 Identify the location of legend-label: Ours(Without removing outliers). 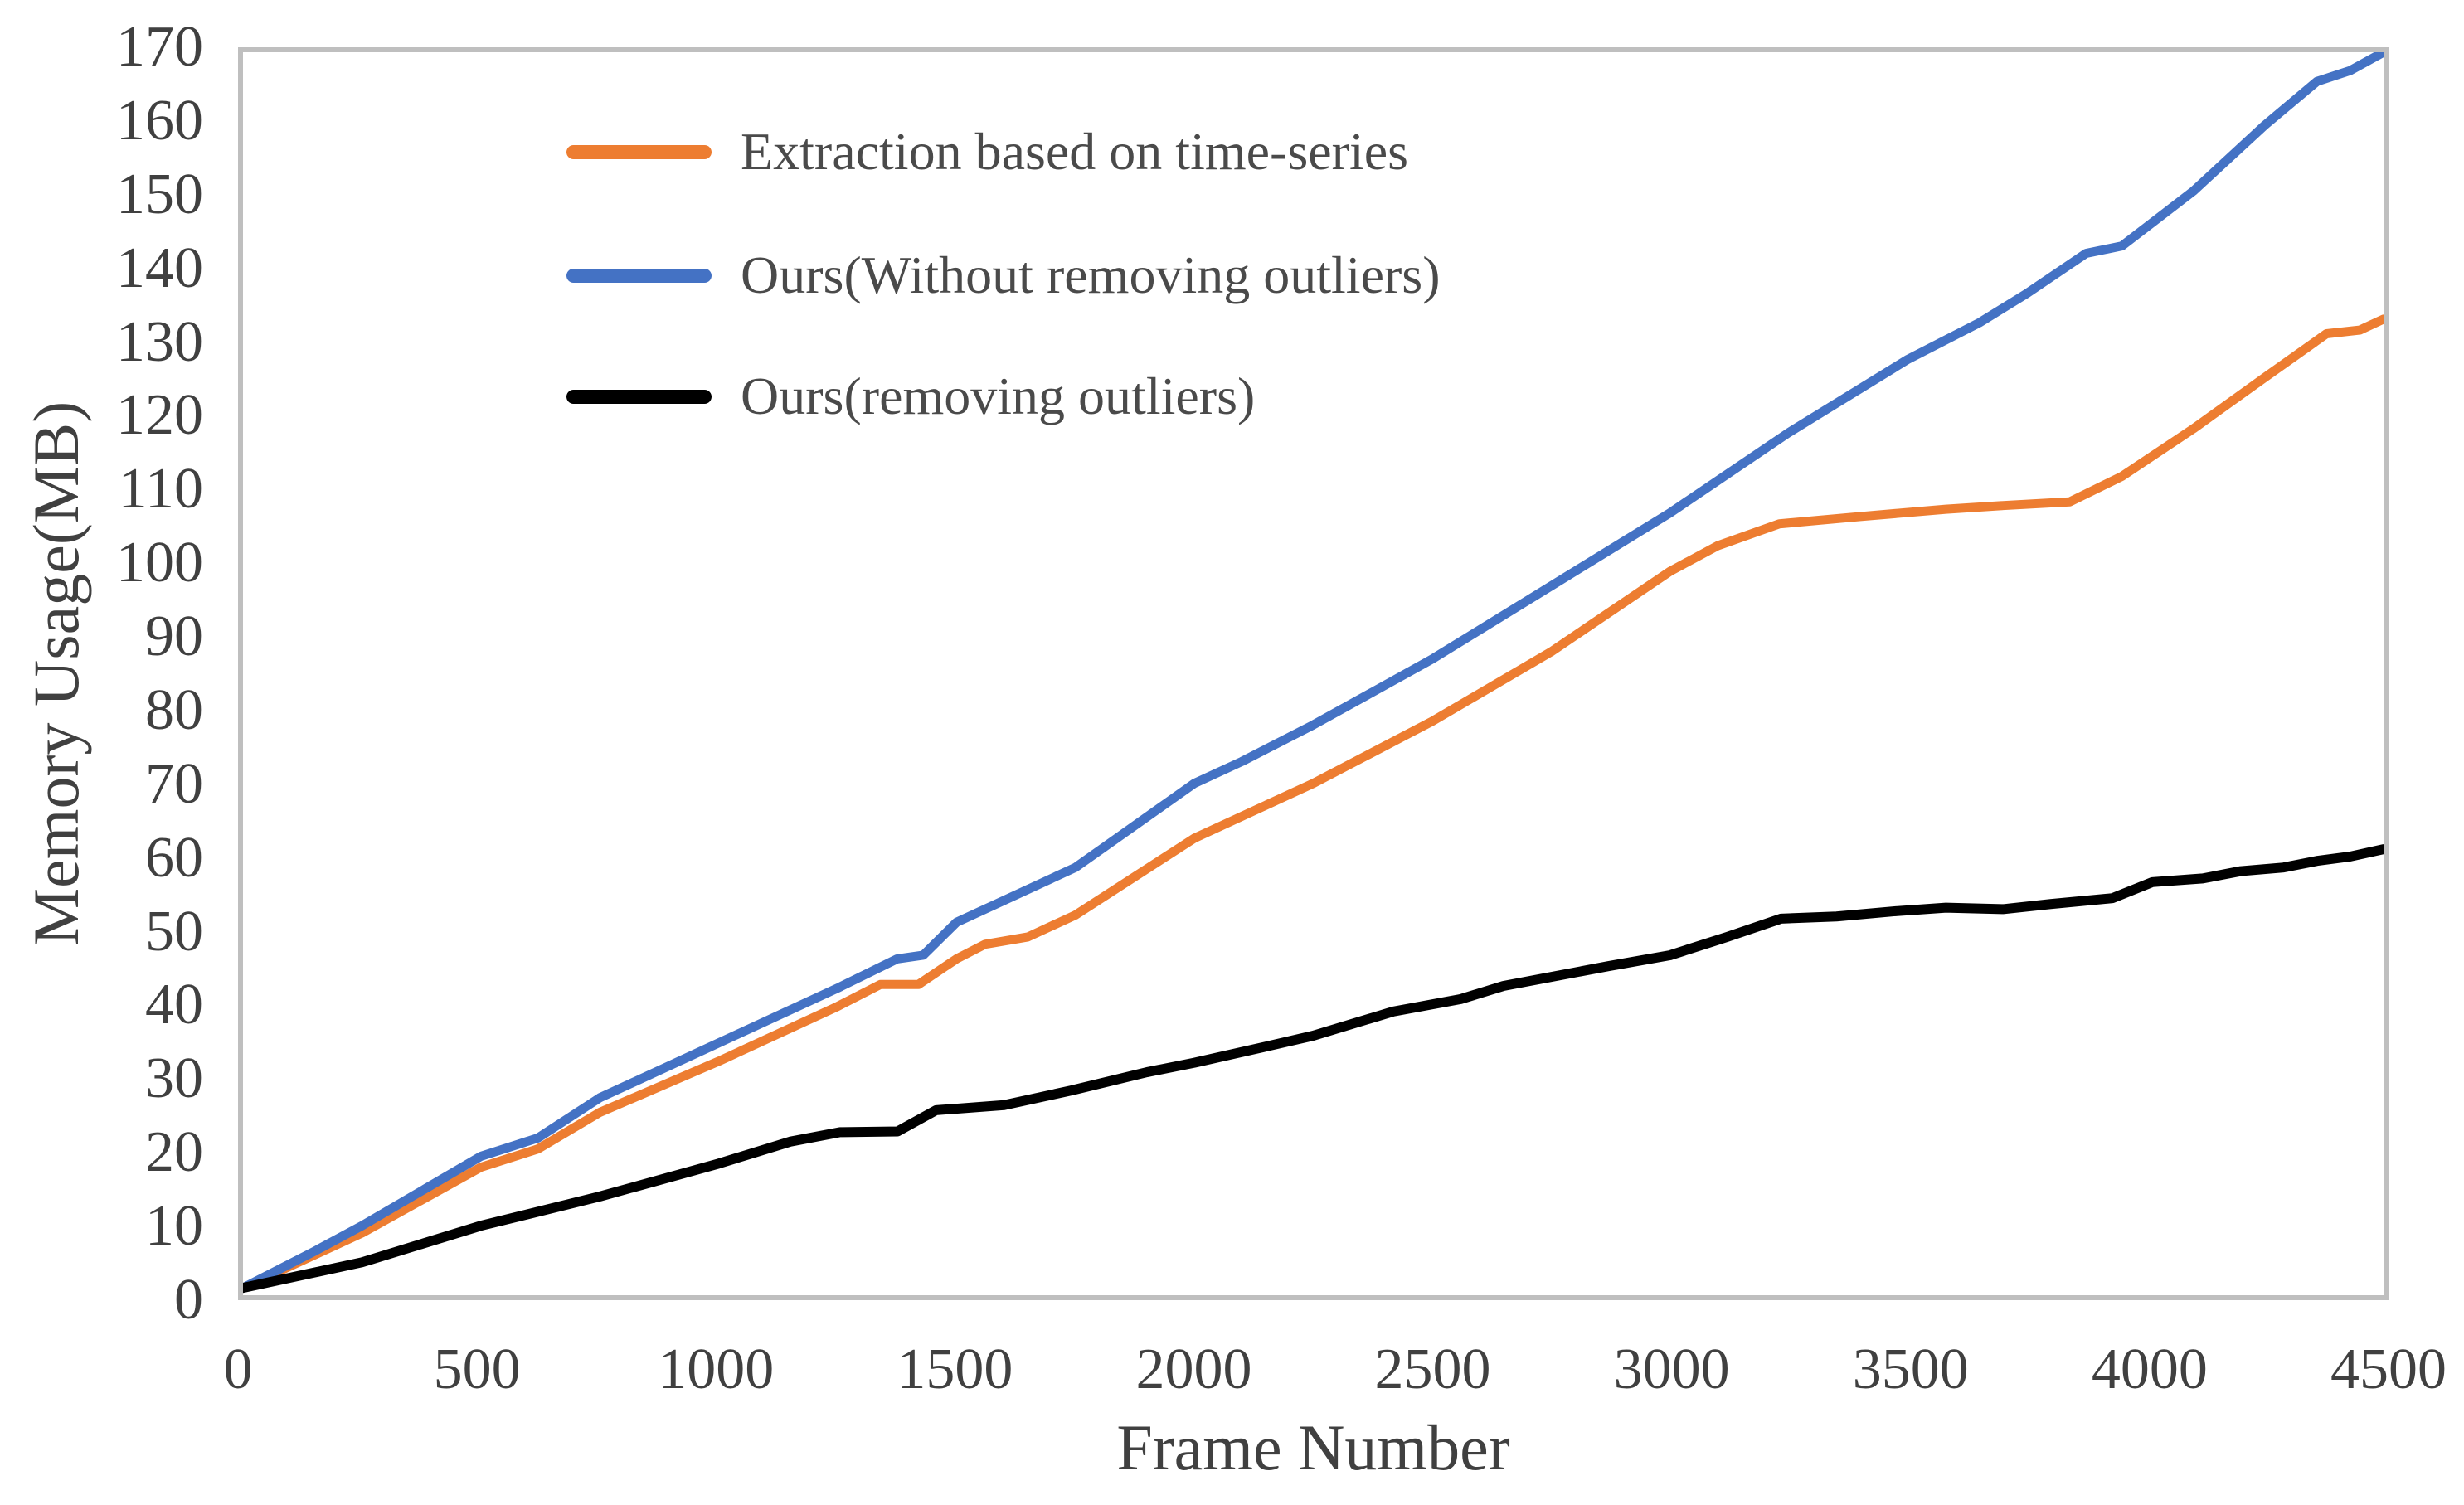
(1091, 274).